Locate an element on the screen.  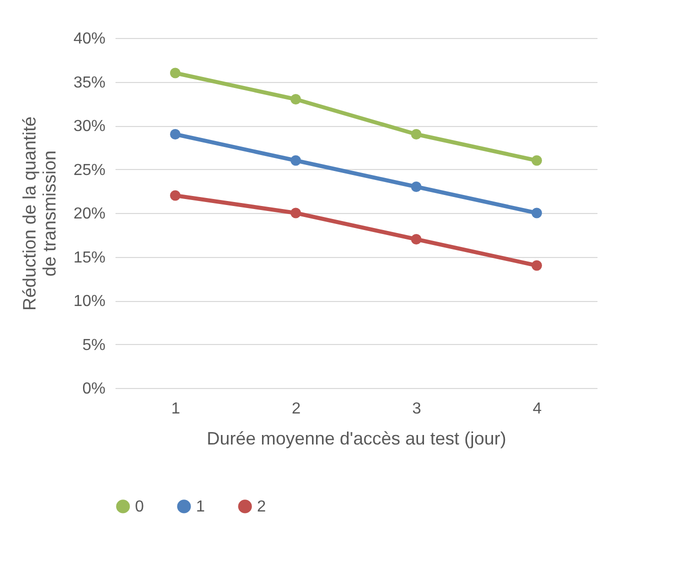
y-tick-label: 30% is located at coordinates (89, 126).